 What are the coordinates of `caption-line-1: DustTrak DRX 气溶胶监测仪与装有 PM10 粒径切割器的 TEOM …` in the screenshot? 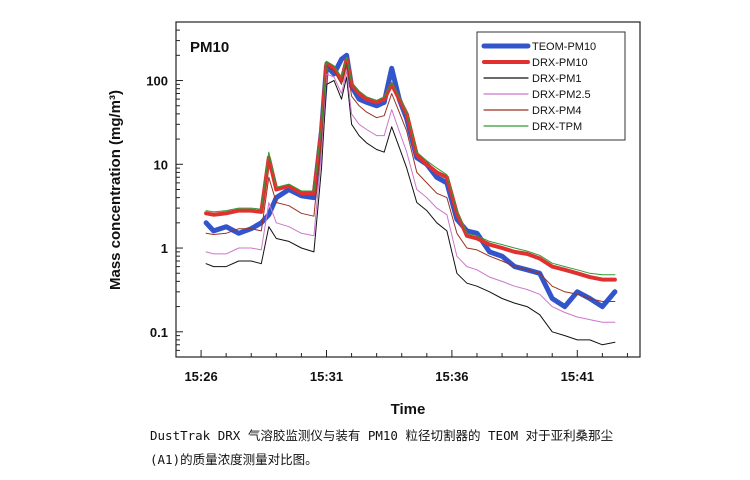 It's located at (382, 435).